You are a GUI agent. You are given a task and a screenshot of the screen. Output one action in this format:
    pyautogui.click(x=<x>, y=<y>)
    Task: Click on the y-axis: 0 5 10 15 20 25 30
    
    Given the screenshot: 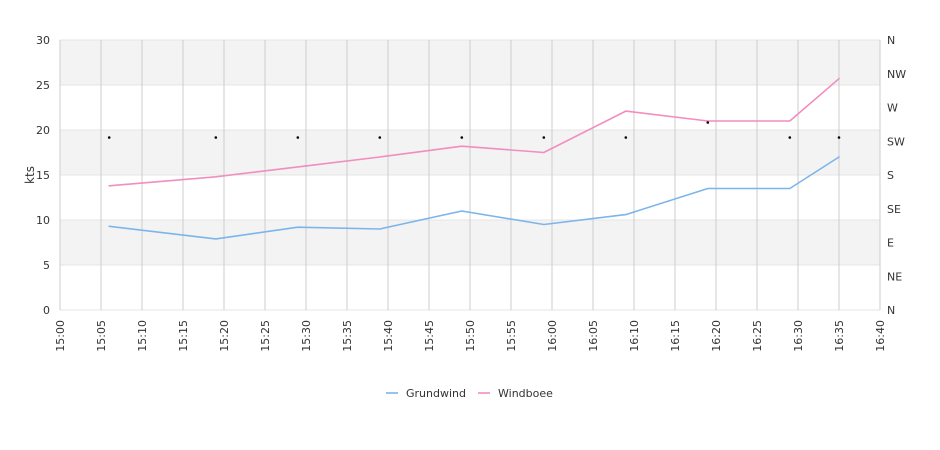 What is the action you would take?
    pyautogui.click(x=43, y=175)
    